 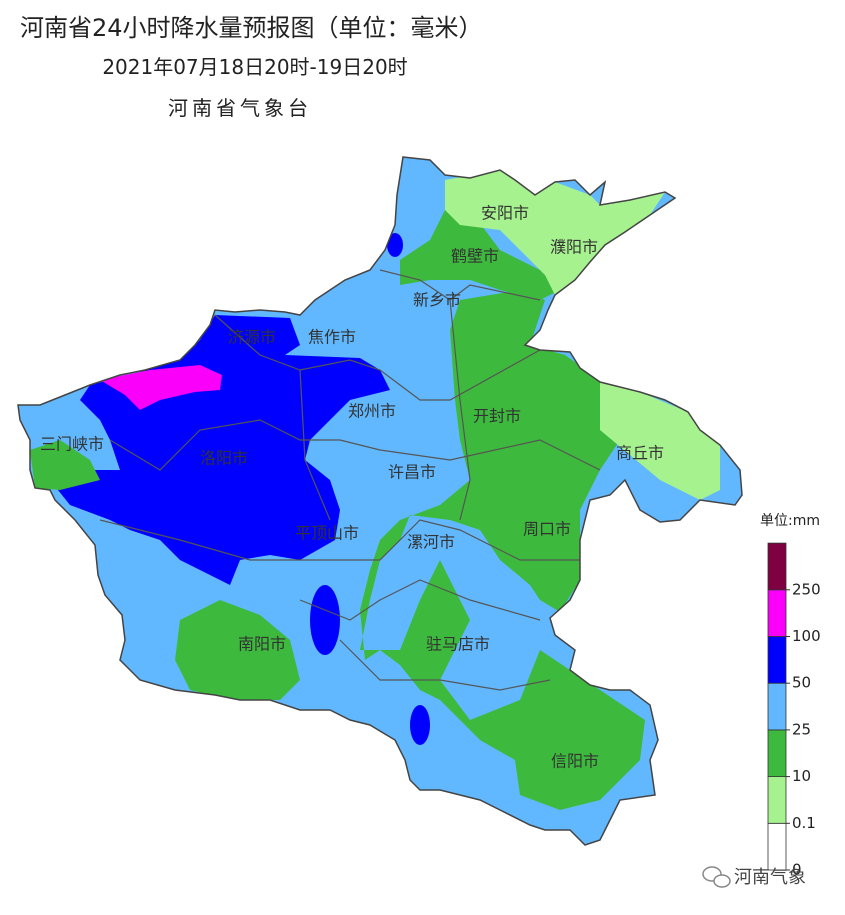 What do you see at coordinates (790, 521) in the screenshot?
I see `legend-unit: 单位:mm` at bounding box center [790, 521].